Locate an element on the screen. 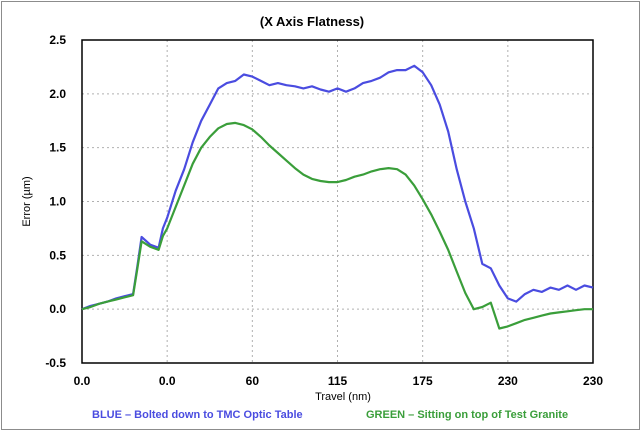  x-tick-label: 60 is located at coordinates (253, 381).